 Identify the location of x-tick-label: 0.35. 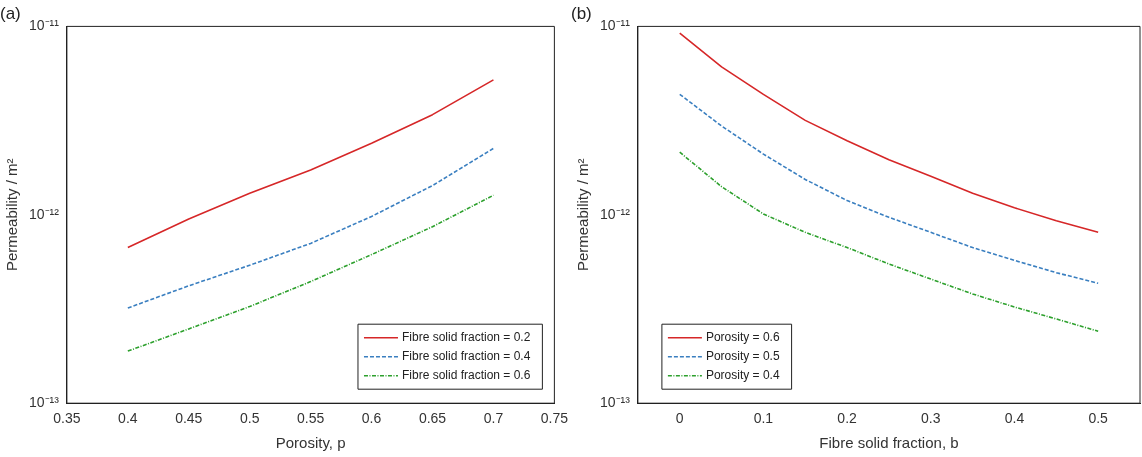
(67, 418).